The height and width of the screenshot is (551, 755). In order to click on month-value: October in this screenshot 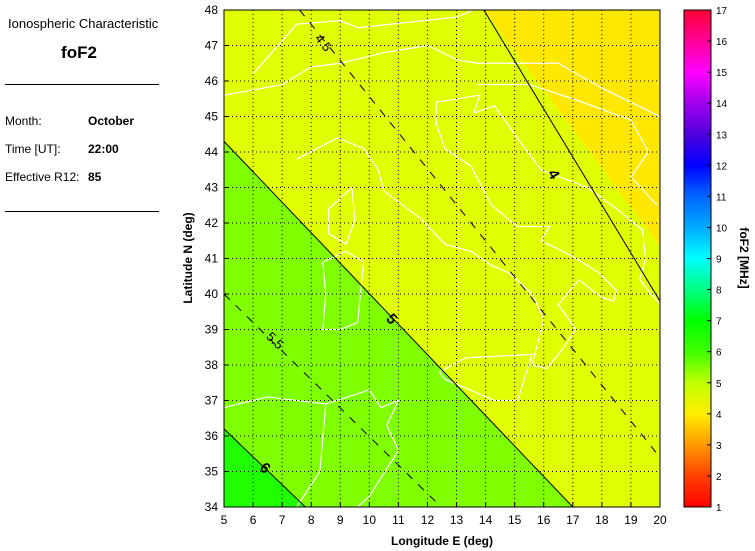, I will do `click(111, 121)`.